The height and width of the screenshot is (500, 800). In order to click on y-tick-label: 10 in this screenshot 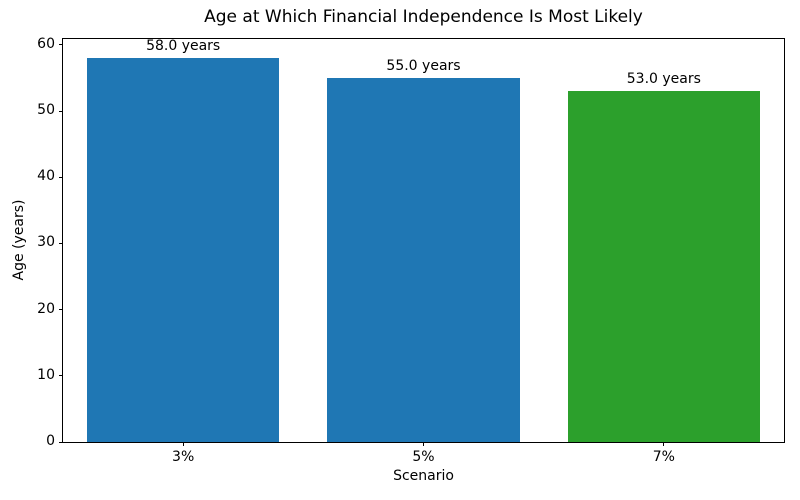, I will do `click(46, 374)`.